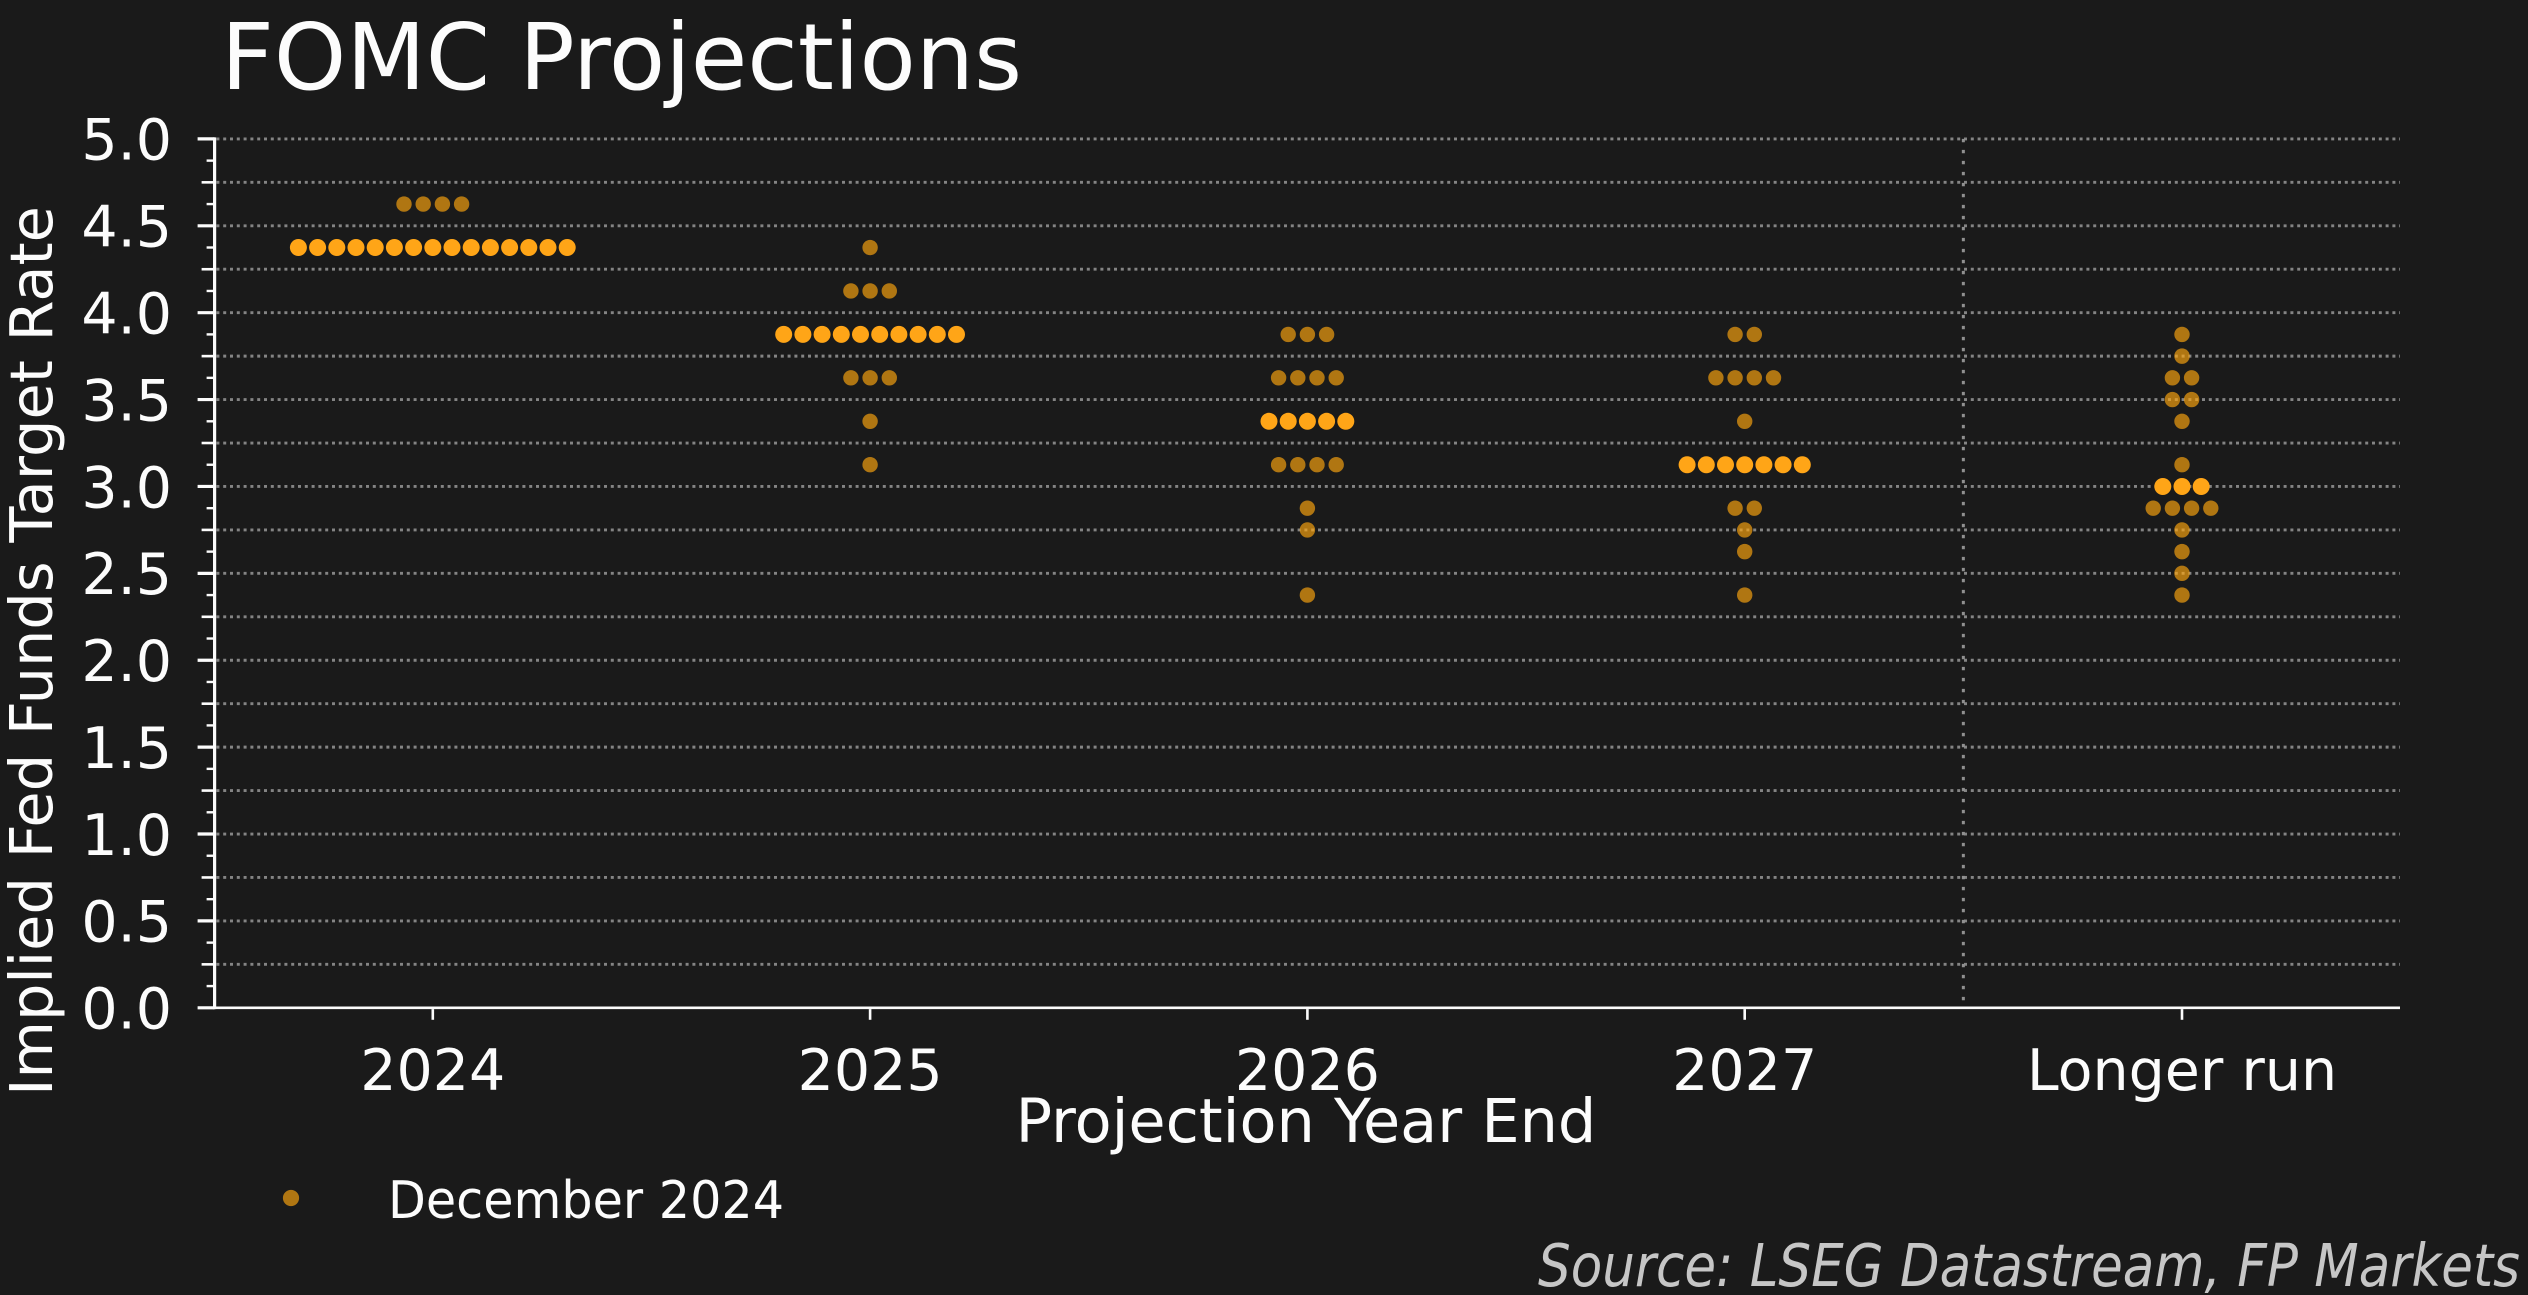 The width and height of the screenshot is (2528, 1295). I want to click on y-tick-label: 2.5, so click(126, 575).